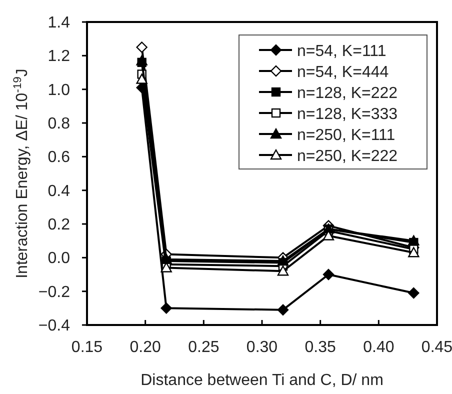 The image size is (452, 394). What do you see at coordinates (436, 347) in the screenshot?
I see `x-tick-label: 0.45` at bounding box center [436, 347].